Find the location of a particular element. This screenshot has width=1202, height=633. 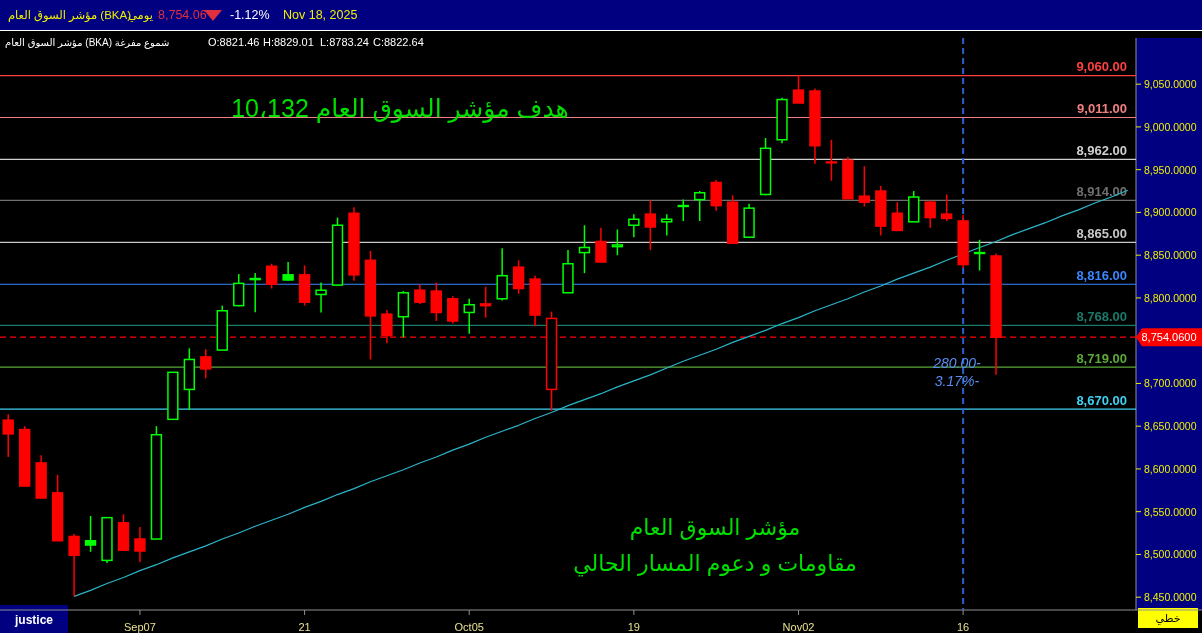

annotation: مؤشر السوق العام (BKA) شموع مفرغة is located at coordinates (87, 42).